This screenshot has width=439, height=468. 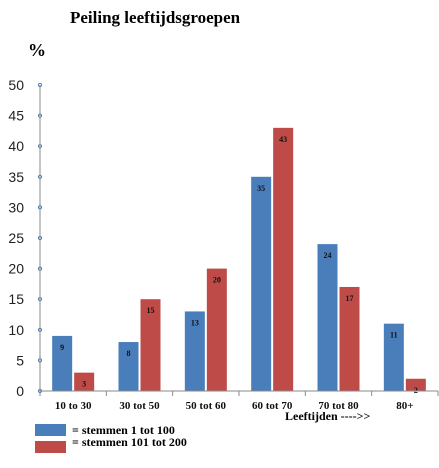 What do you see at coordinates (62, 347) in the screenshot?
I see `data-label: 9` at bounding box center [62, 347].